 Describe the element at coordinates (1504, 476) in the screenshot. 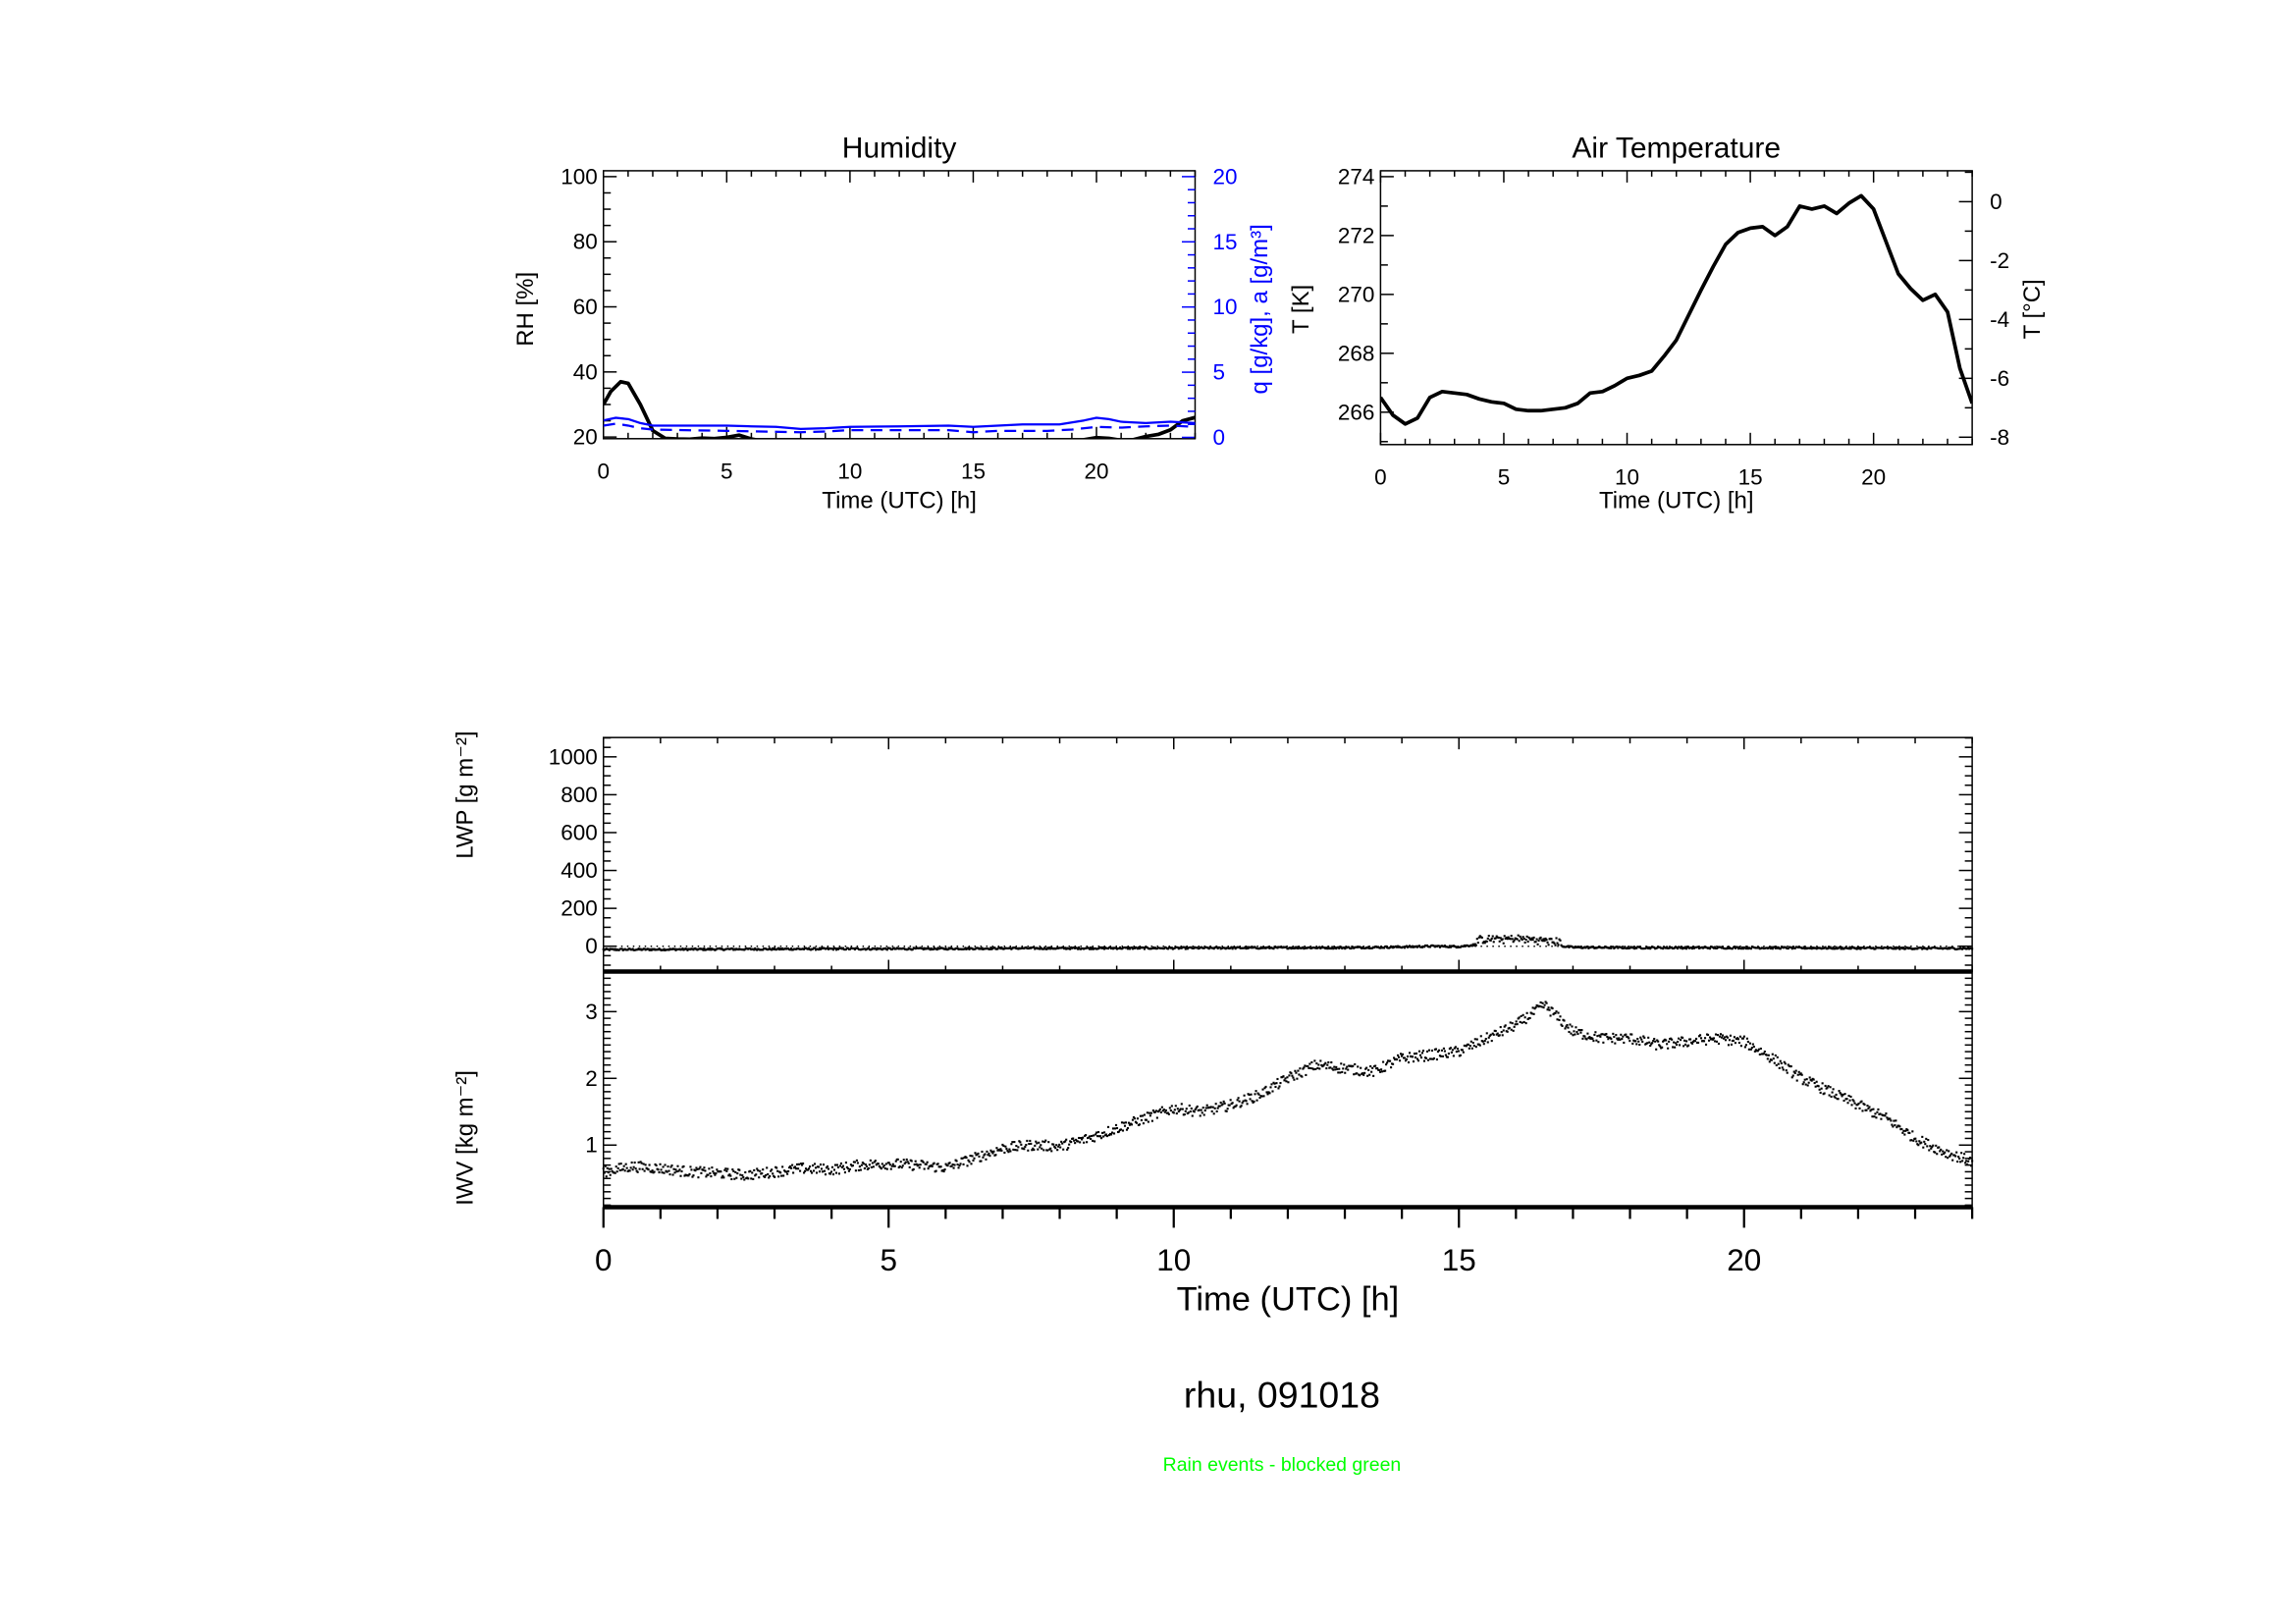

I see `temperature-x-tick-label: 5` at that location.